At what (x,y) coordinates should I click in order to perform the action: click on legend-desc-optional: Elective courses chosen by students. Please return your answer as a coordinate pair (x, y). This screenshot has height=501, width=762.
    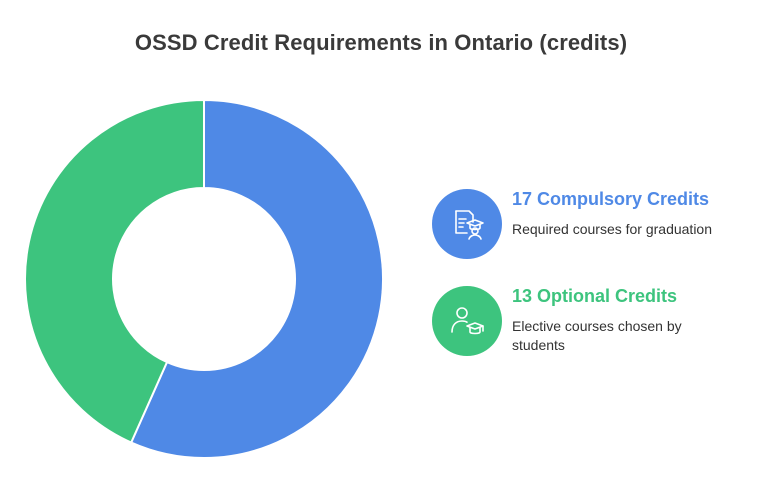
    Looking at the image, I should click on (597, 335).